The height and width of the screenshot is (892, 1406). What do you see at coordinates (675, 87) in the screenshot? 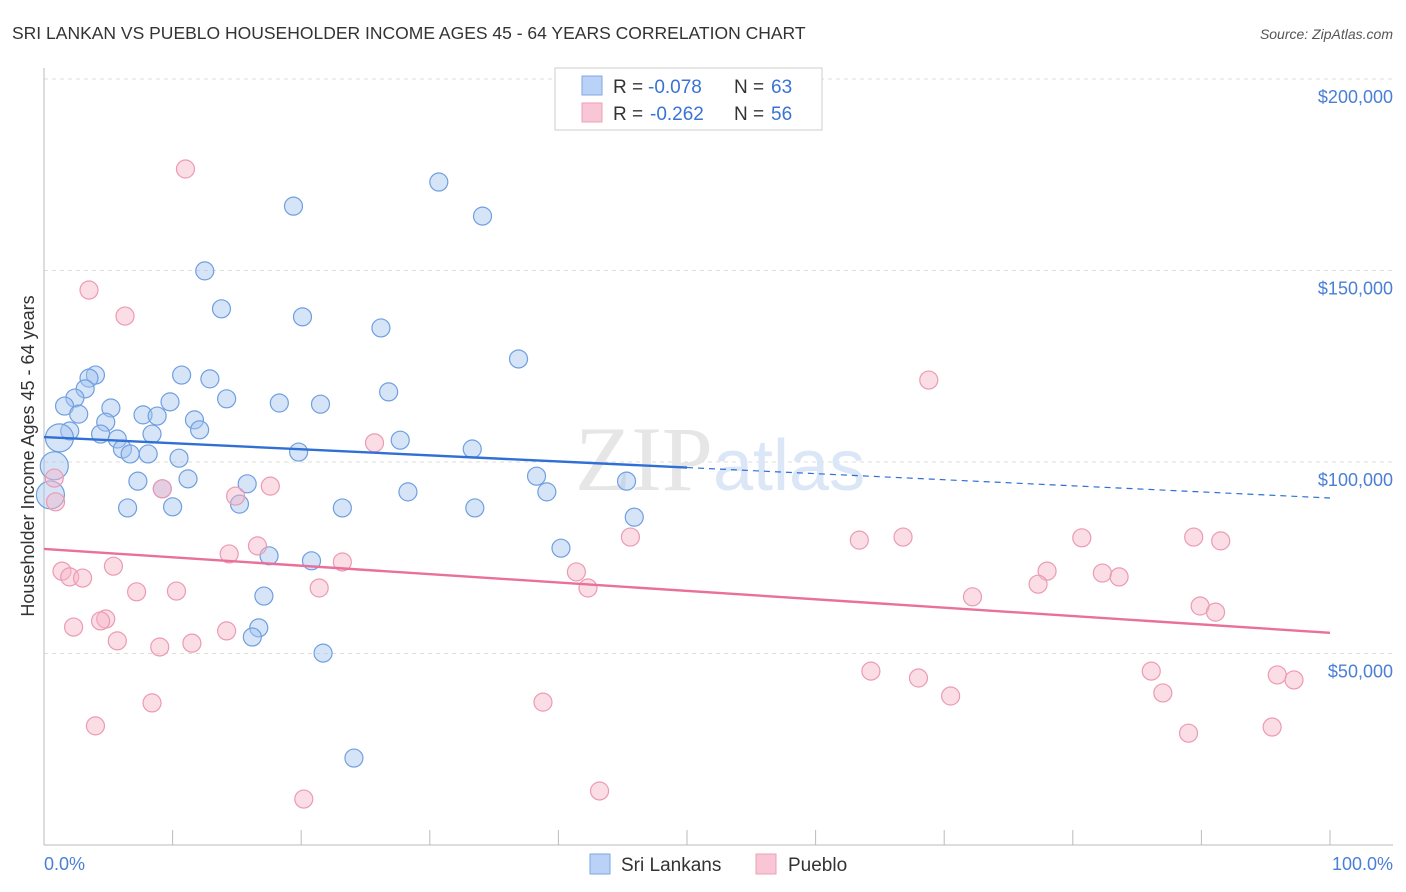
I see `legend-r-value: -0.078` at bounding box center [675, 87].